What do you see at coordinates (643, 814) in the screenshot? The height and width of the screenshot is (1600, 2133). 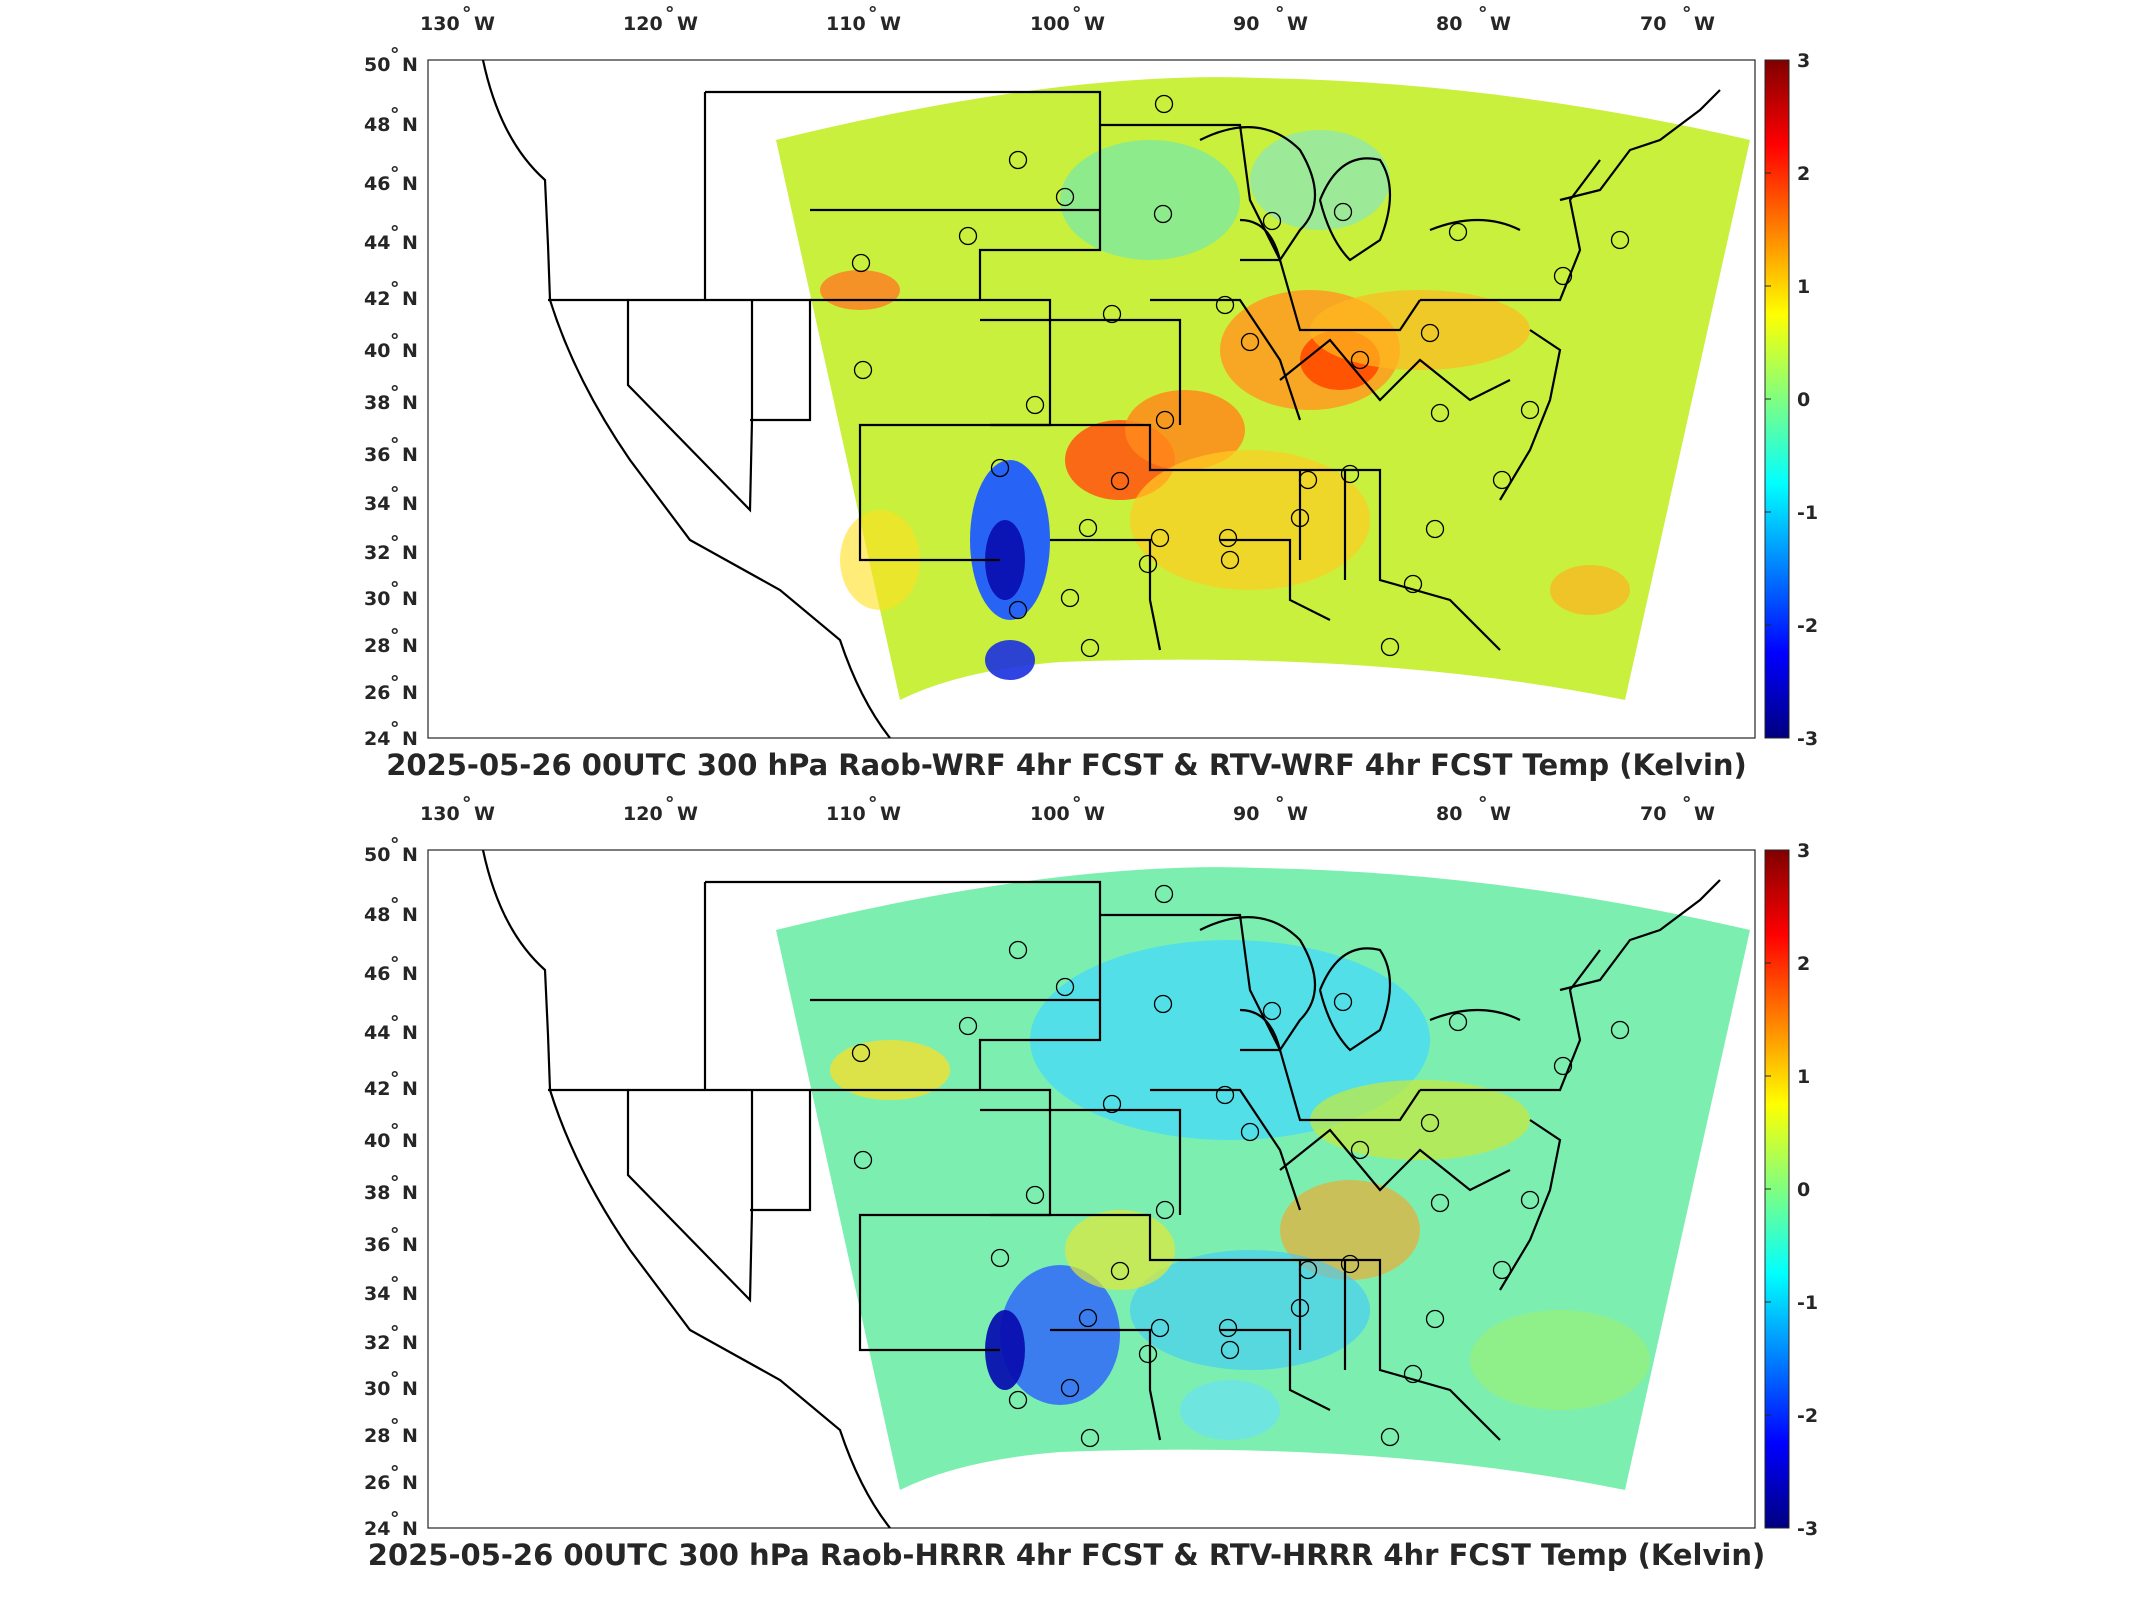 I see `lon-tick-label: 120` at bounding box center [643, 814].